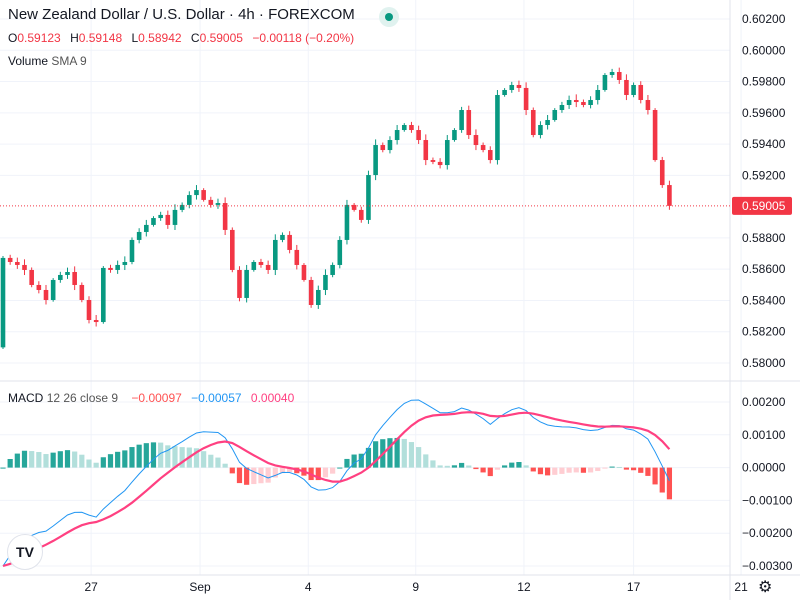 This screenshot has height=600, width=800. Describe the element at coordinates (524, 587) in the screenshot. I see `time-tick-label: 12` at that location.